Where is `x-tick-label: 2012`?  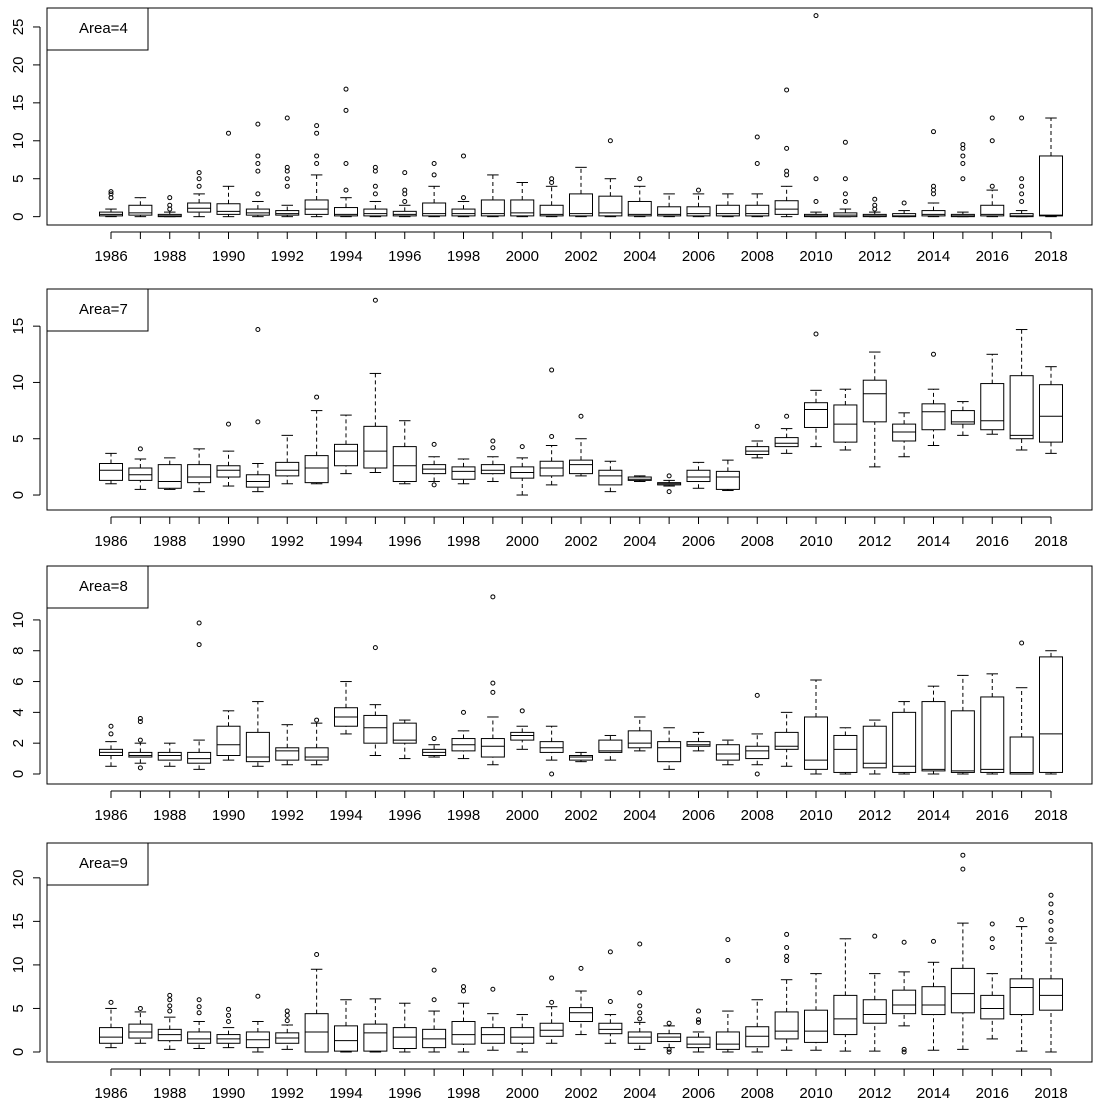
x-tick-label: 2012 is located at coordinates (874, 1093).